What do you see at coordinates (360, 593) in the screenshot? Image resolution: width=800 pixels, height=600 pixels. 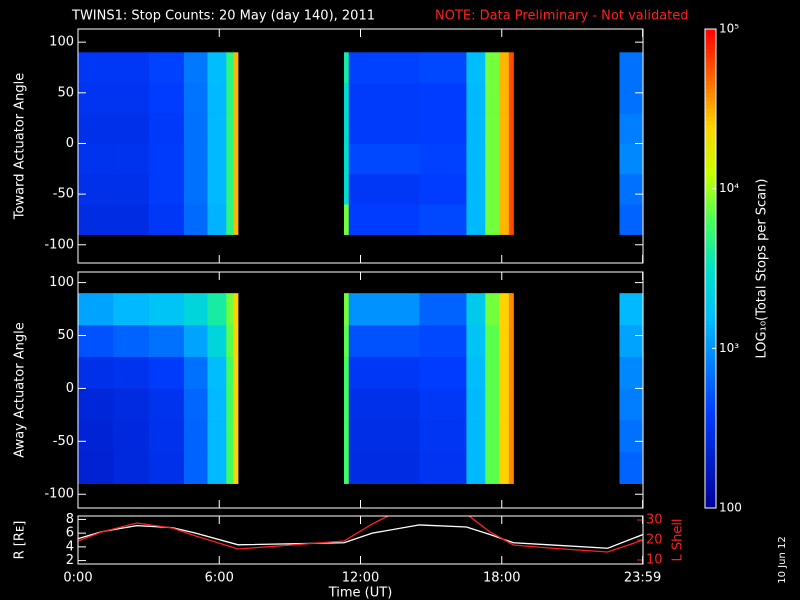 I see `x-axis-label: Time (UT)` at bounding box center [360, 593].